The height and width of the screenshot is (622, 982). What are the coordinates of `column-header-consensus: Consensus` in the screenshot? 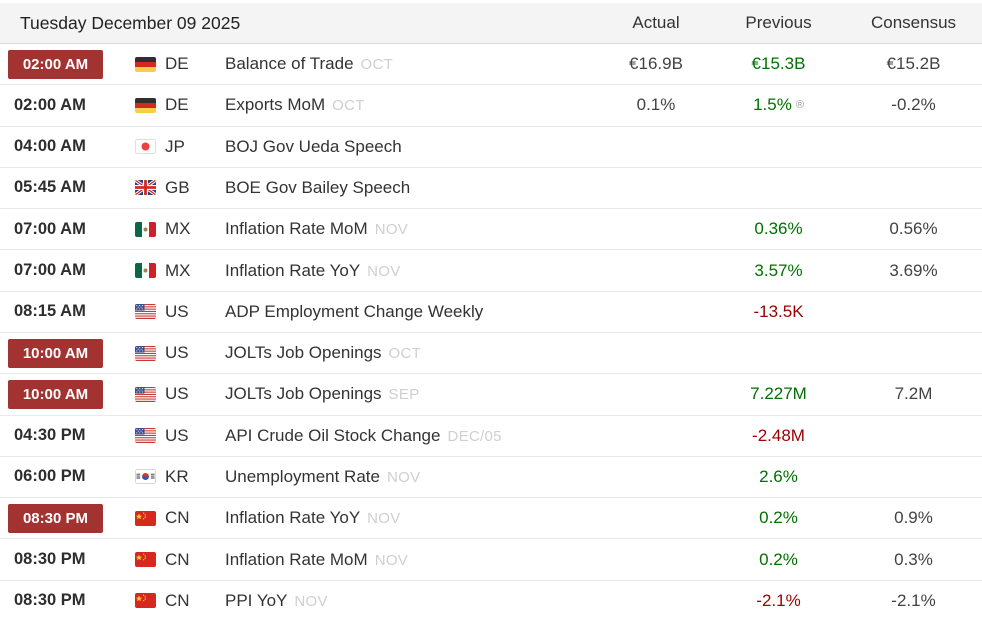 It's located at (913, 22).